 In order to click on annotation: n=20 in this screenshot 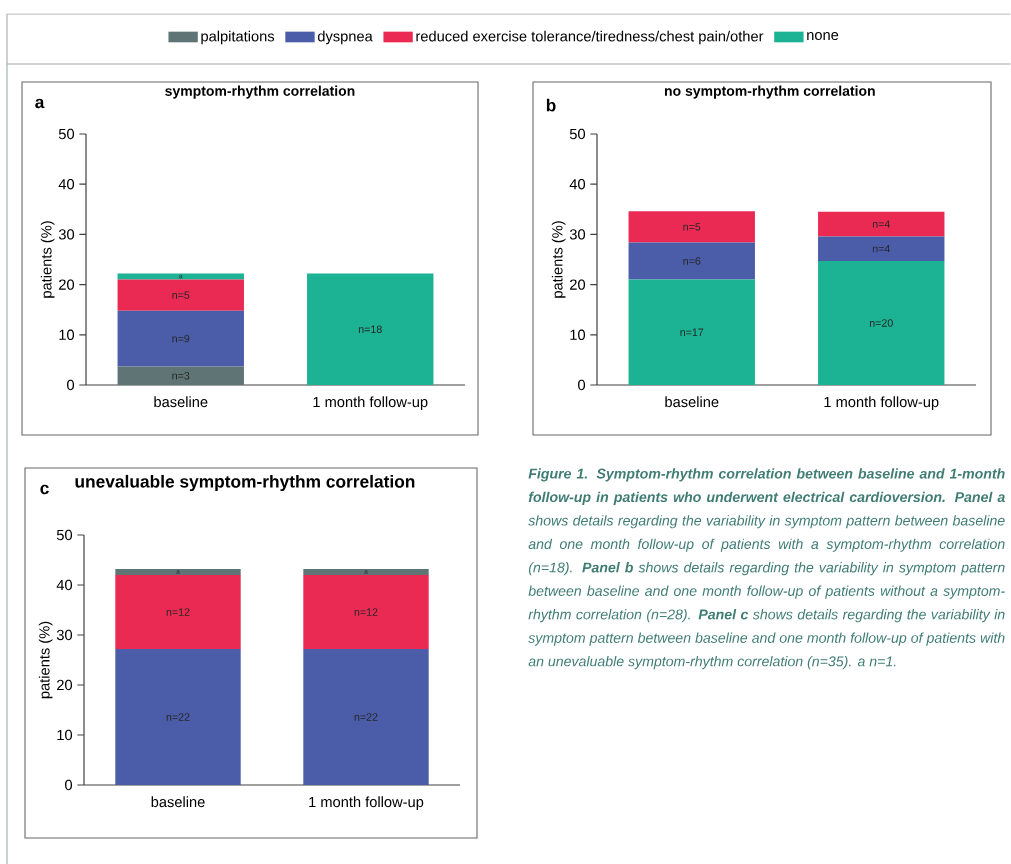, I will do `click(881, 323)`.